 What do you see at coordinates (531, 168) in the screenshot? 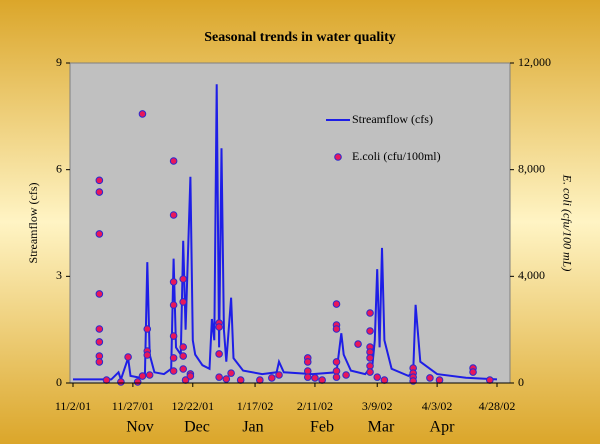
I see `y2-tick-label: 8,000` at bounding box center [531, 168].